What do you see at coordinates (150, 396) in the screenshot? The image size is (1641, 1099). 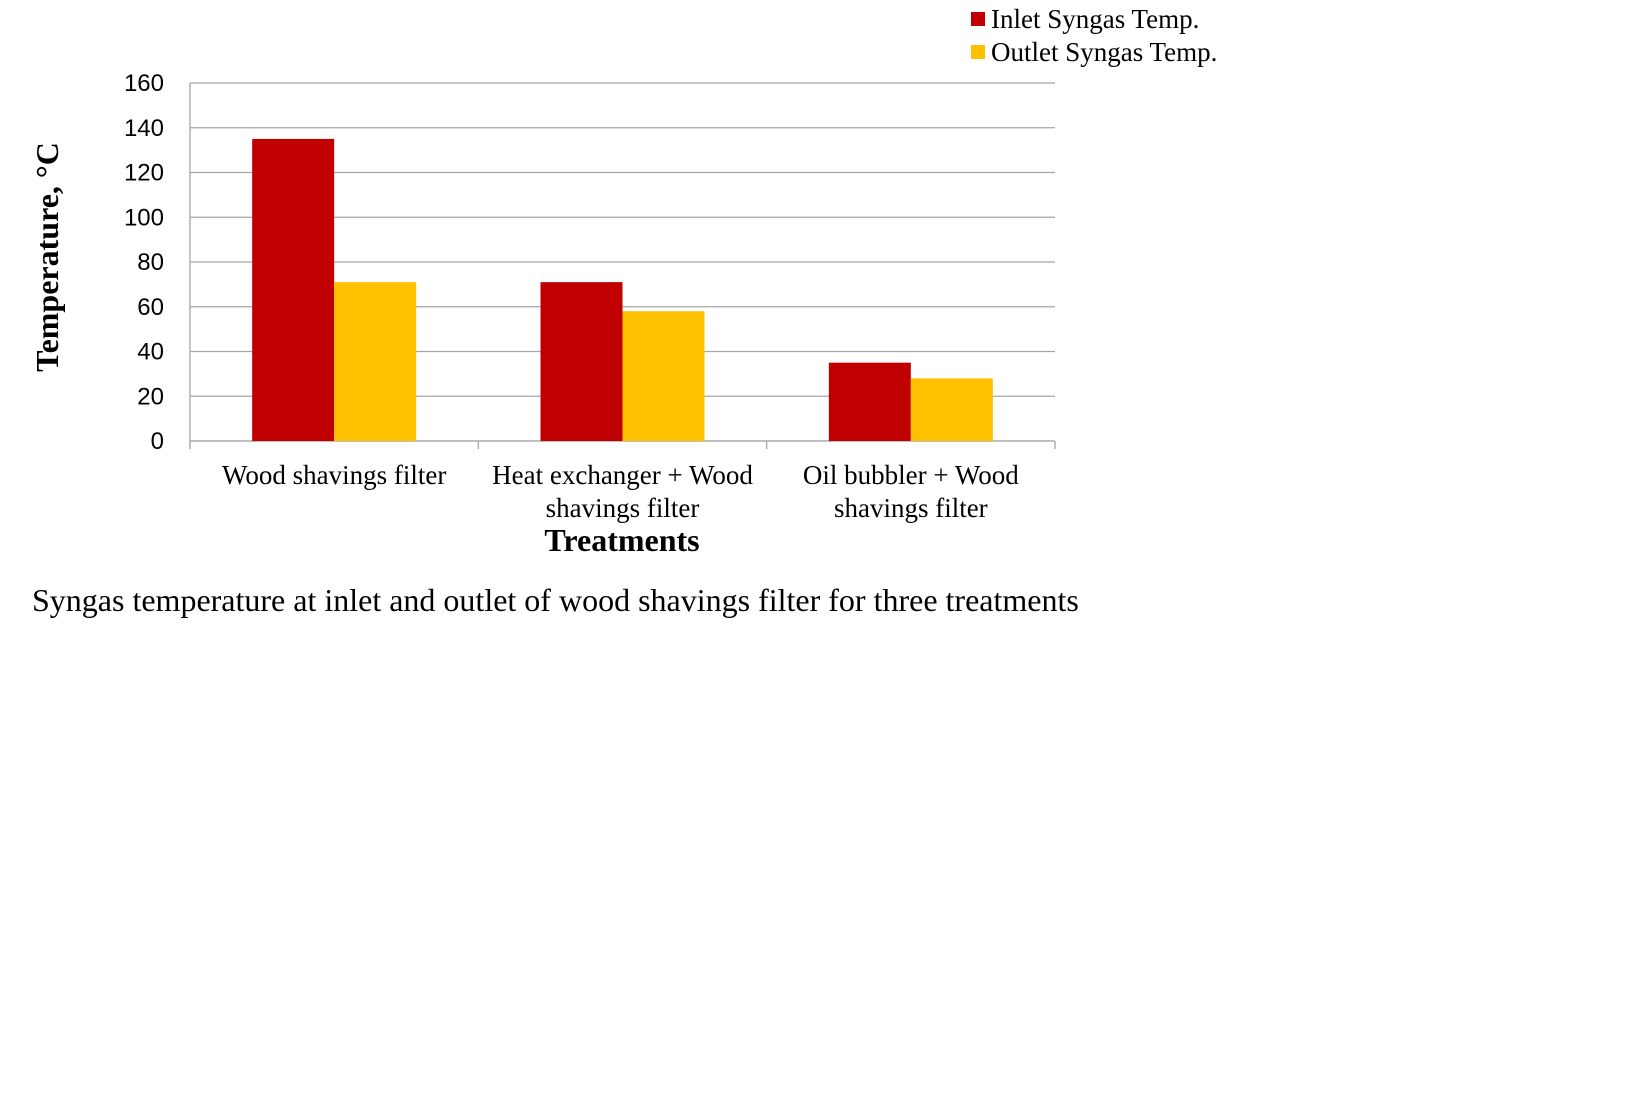 I see `y-tick-label: 20` at bounding box center [150, 396].